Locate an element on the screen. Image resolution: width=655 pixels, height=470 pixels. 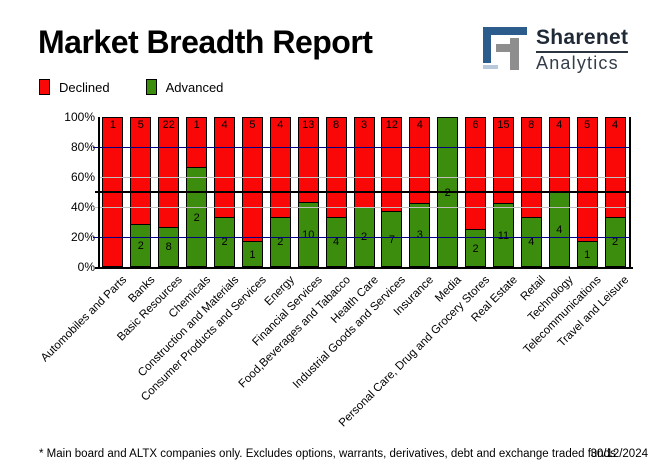
advanced-count-label: 11 is located at coordinates (503, 236).